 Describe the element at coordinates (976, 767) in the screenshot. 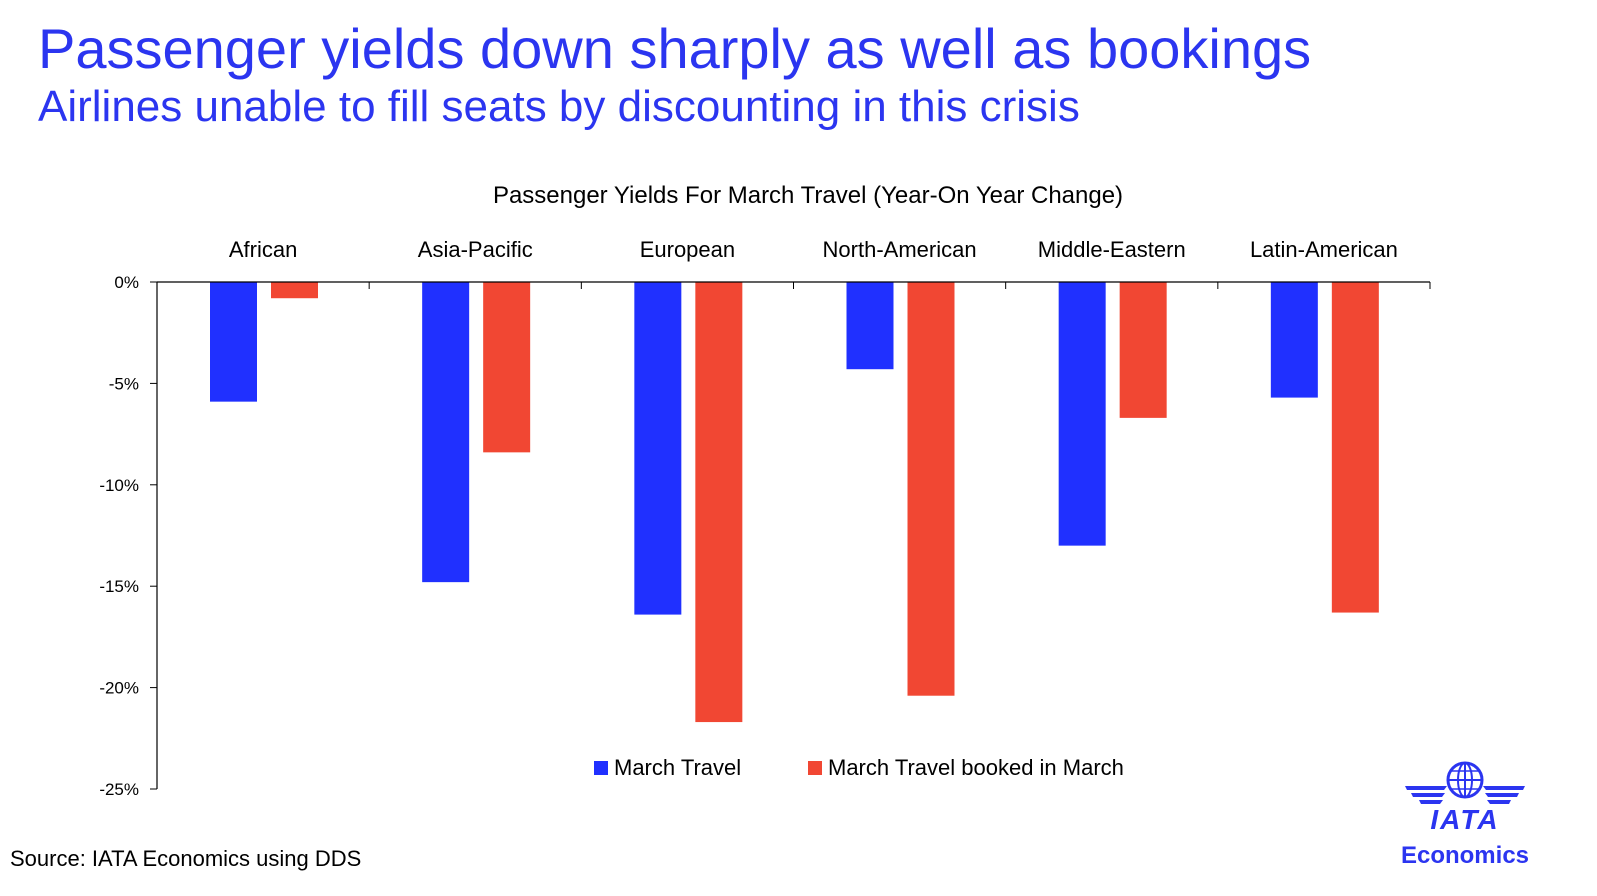

I see `legend-label: March Travel booked in March` at that location.